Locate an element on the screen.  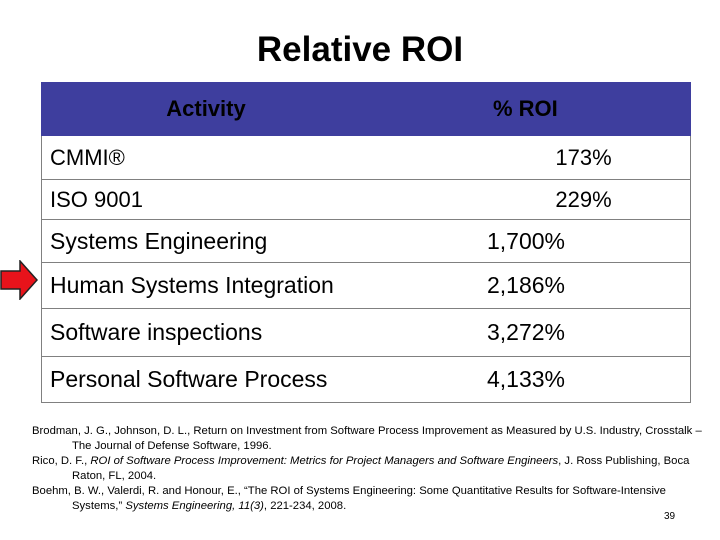
row-roi: 1,700% is located at coordinates (526, 240).